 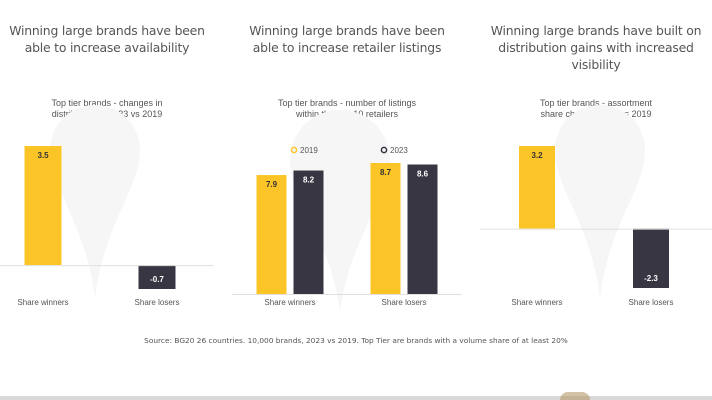 What do you see at coordinates (386, 172) in the screenshot?
I see `data-label: 8.7` at bounding box center [386, 172].